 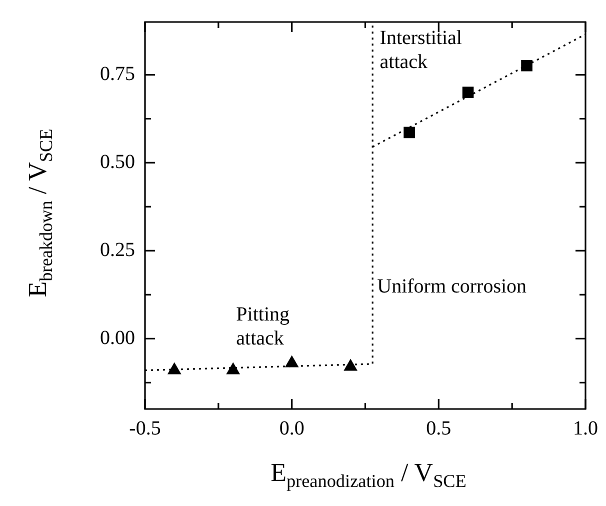 What do you see at coordinates (117, 161) in the screenshot?
I see `y-tick-label: 0.50` at bounding box center [117, 161].